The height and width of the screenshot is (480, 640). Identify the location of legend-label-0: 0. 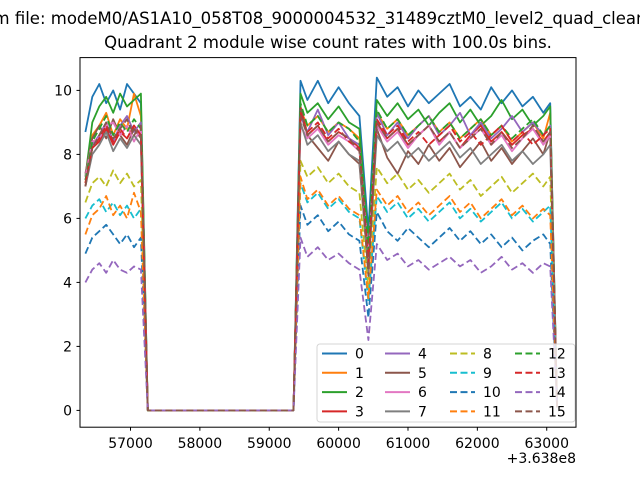
(359, 355).